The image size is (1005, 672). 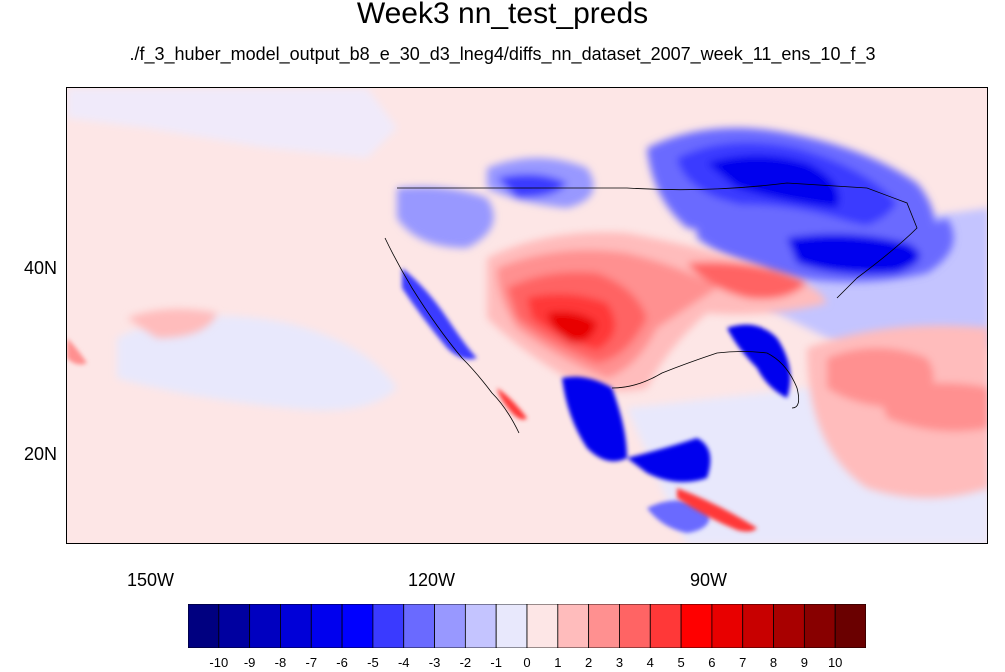 I want to click on colorbar-tick-label: 7, so click(x=743, y=662).